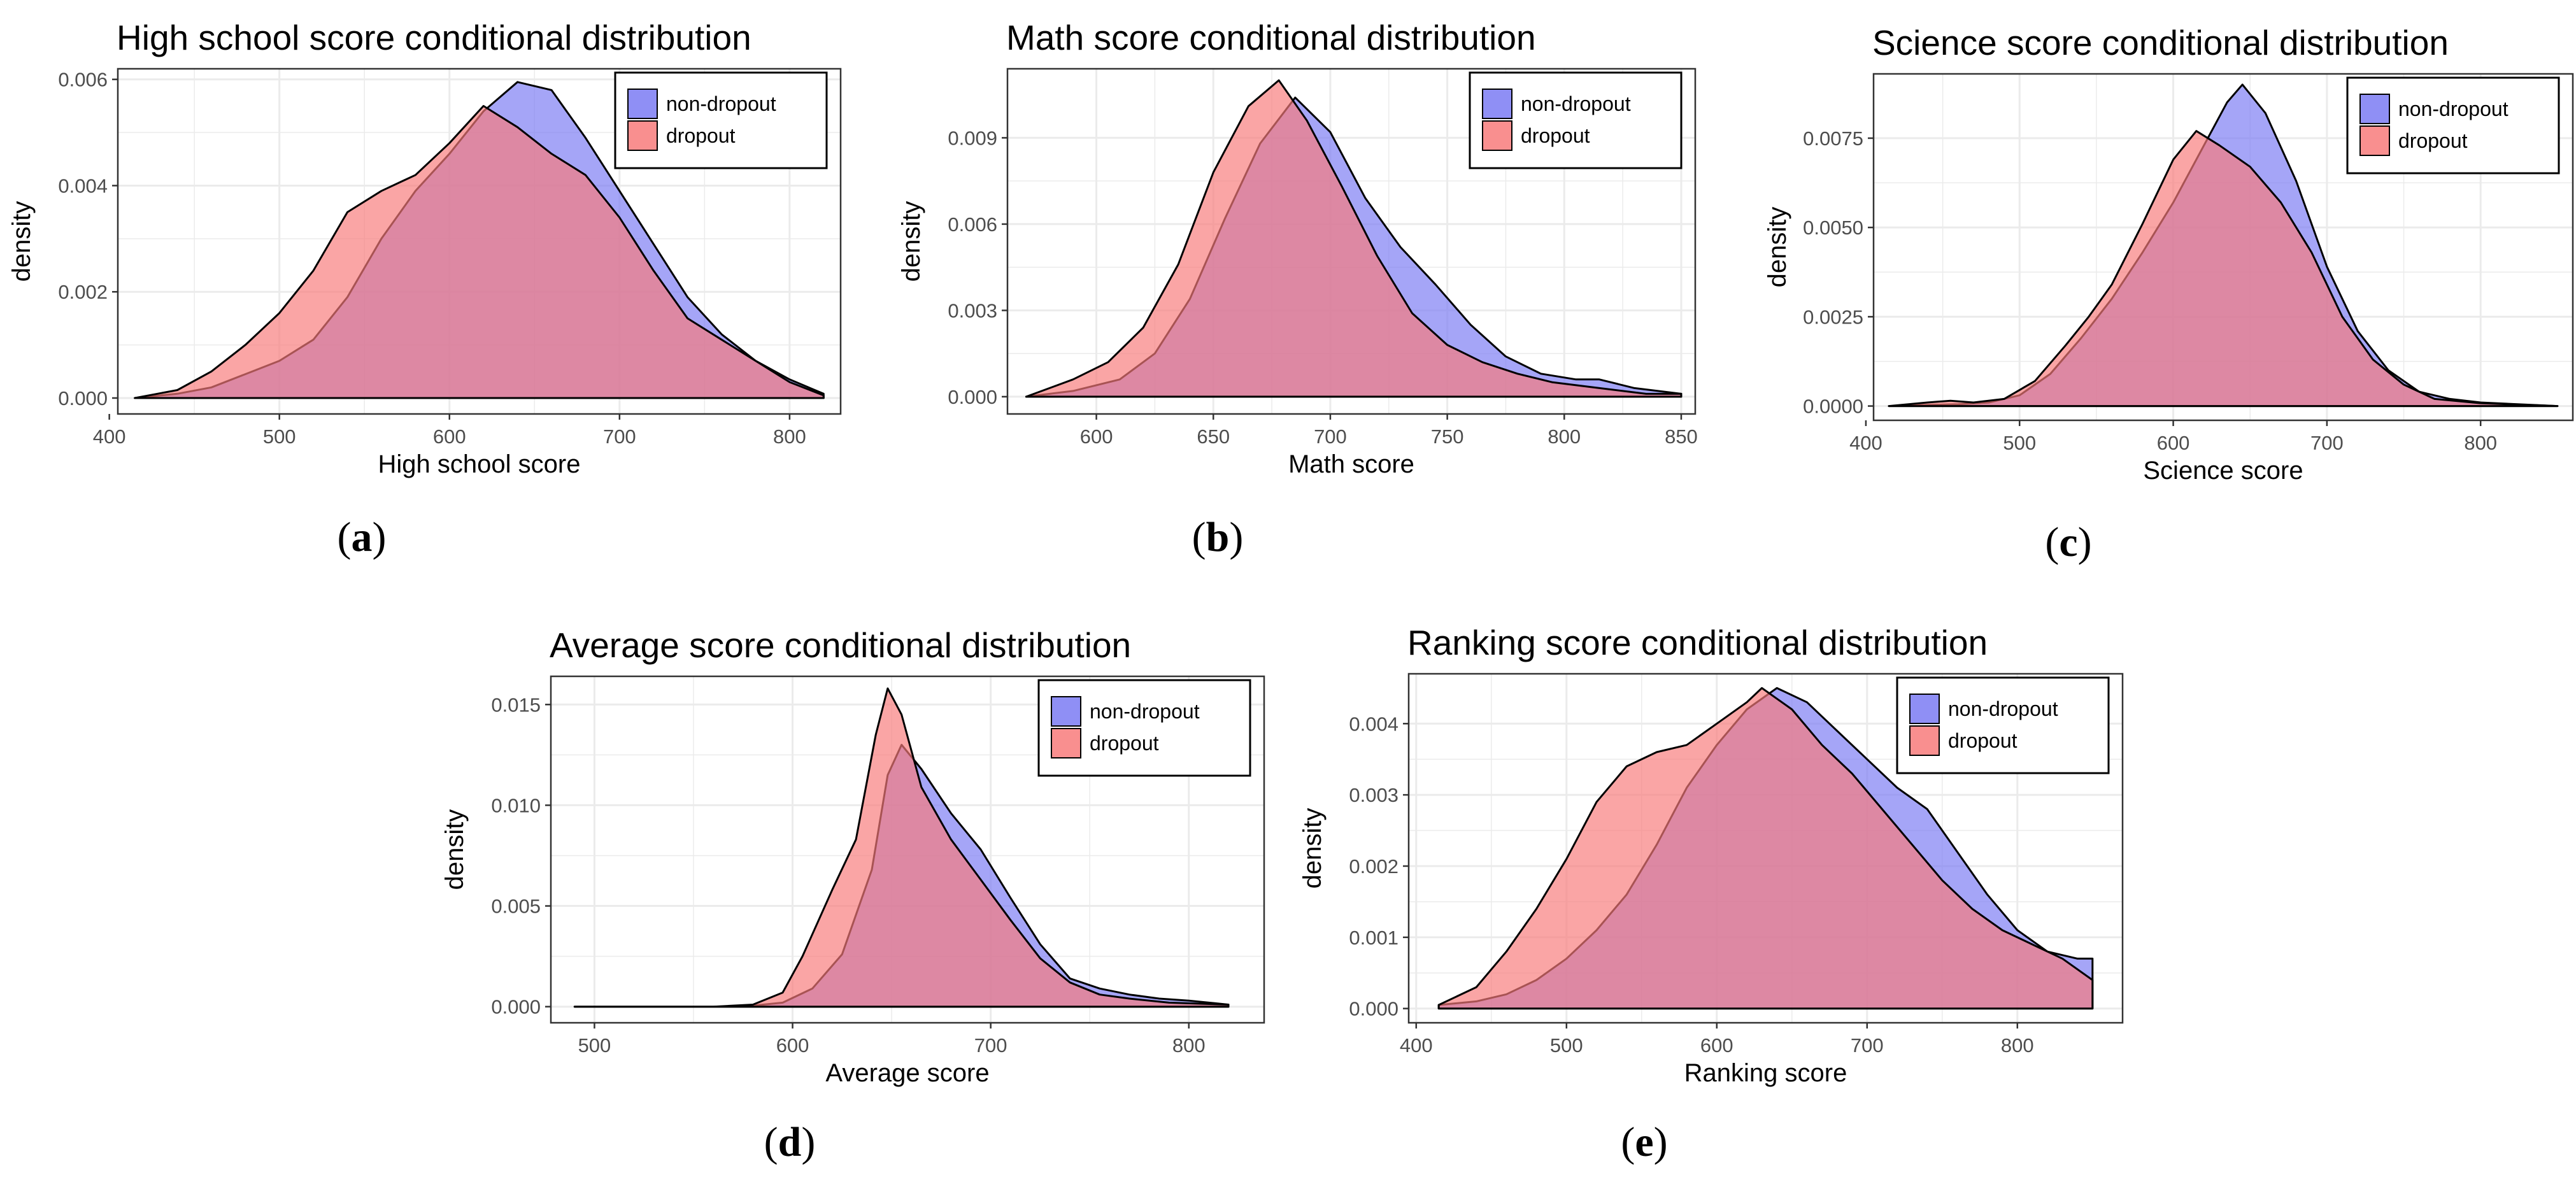 The width and height of the screenshot is (2576, 1196). Describe the element at coordinates (973, 138) in the screenshot. I see `y-tick-label: 0.009` at that location.